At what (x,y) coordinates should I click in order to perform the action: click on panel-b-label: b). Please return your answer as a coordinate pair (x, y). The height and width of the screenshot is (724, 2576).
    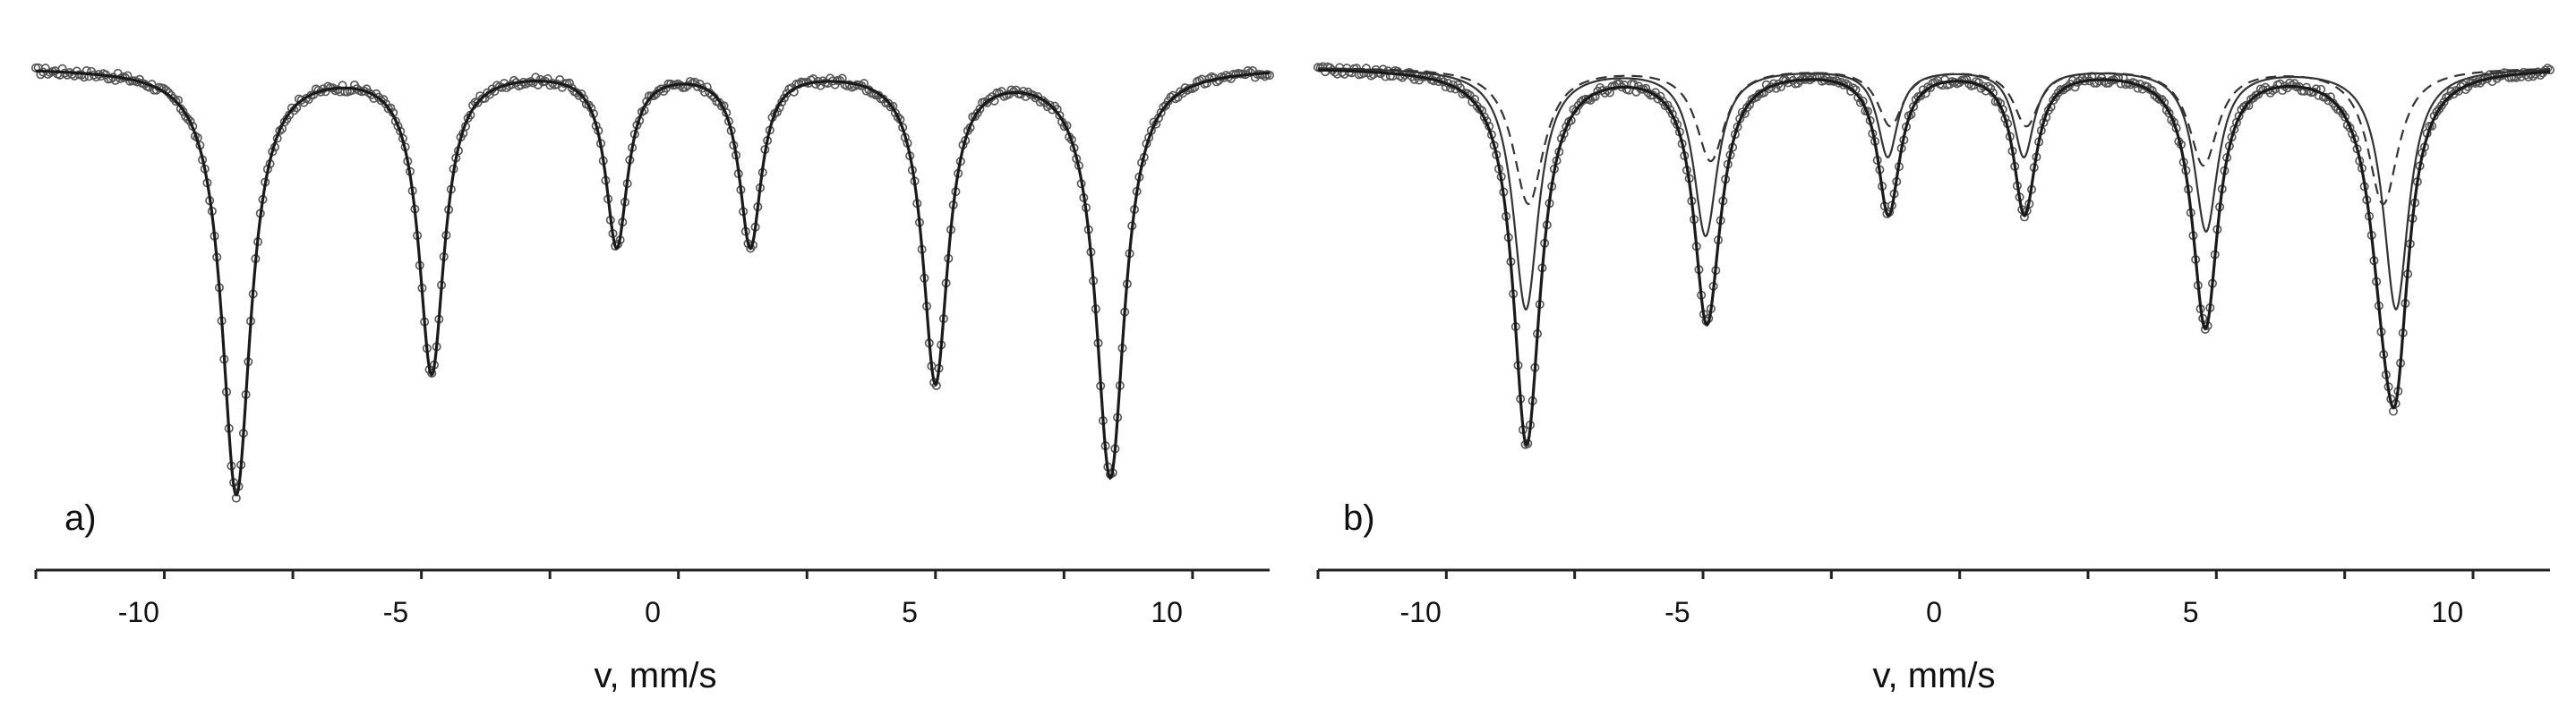
    Looking at the image, I should click on (1359, 518).